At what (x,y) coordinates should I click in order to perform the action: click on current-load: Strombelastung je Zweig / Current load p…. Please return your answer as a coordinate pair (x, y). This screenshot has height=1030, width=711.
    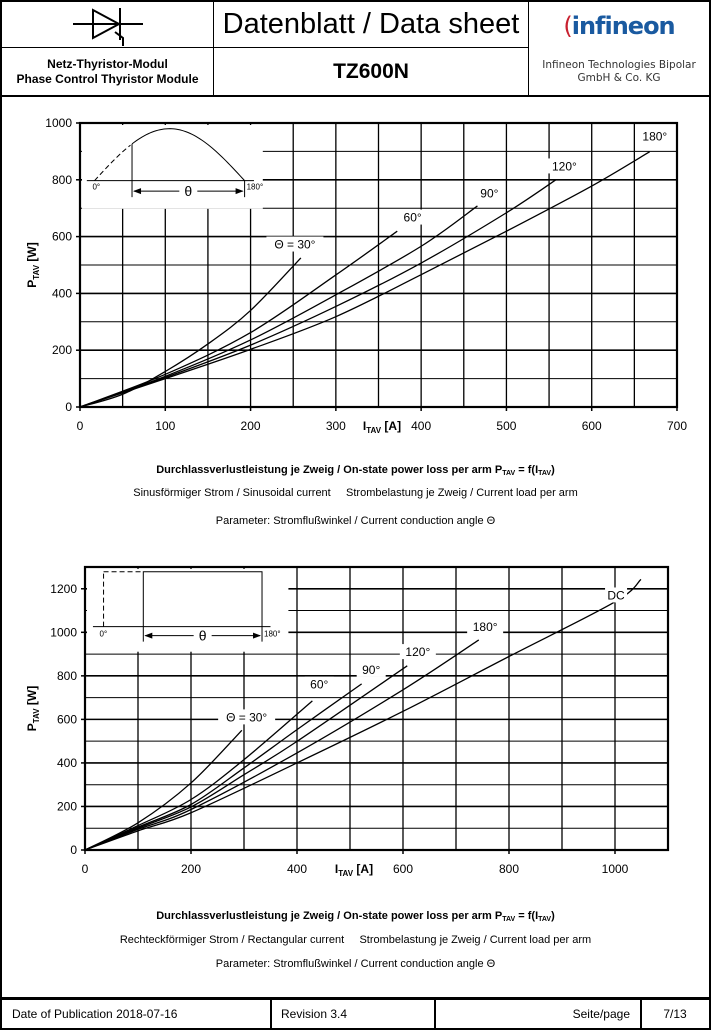
    Looking at the image, I should click on (475, 940).